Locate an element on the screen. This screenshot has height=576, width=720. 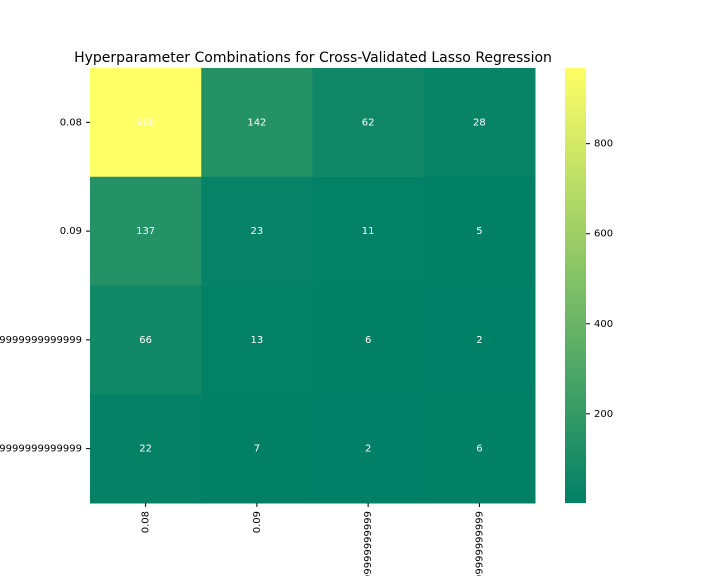
cell-label: 28 is located at coordinates (479, 122).